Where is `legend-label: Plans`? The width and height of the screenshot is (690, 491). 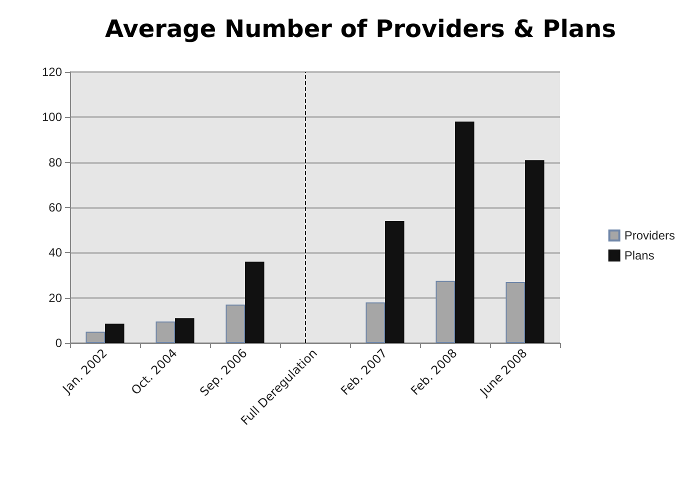 legend-label: Plans is located at coordinates (639, 255).